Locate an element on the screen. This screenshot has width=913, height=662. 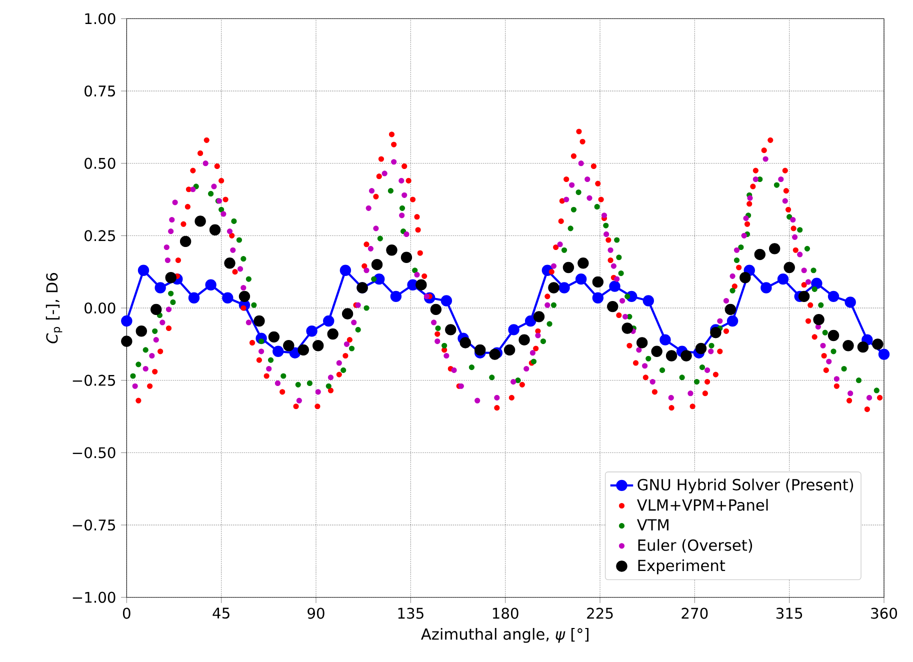
legend-label: GNU Hybrid Solver (Present) is located at coordinates (746, 486).